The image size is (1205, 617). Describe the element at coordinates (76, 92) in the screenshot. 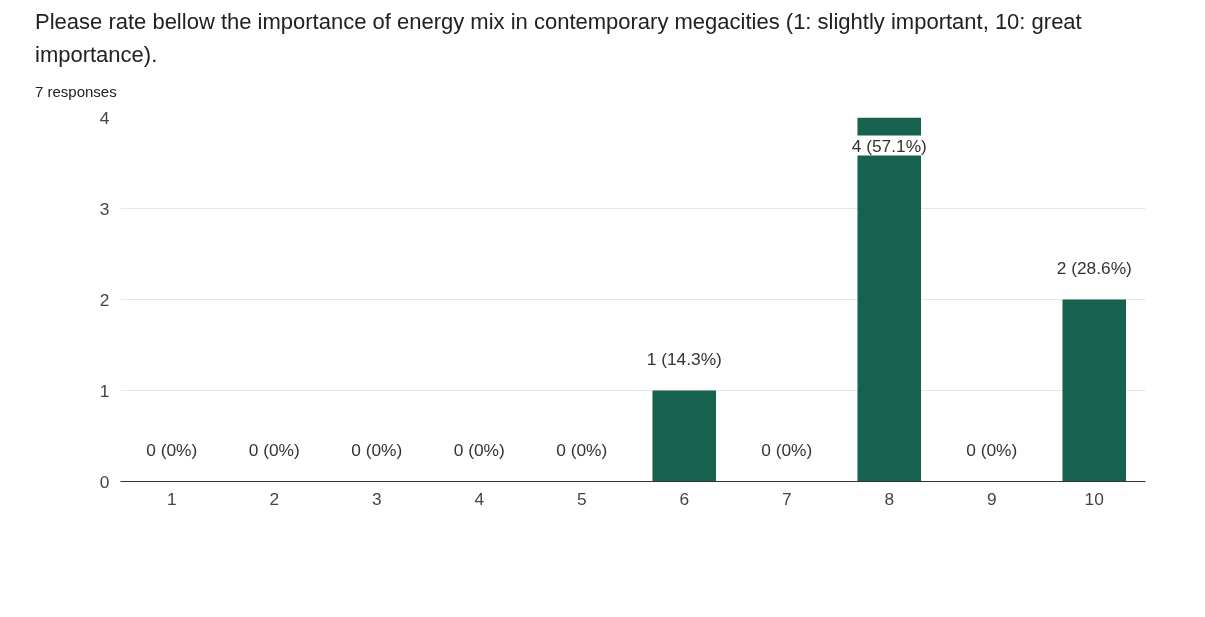

I see `chart-subtitle: 7 responses` at that location.